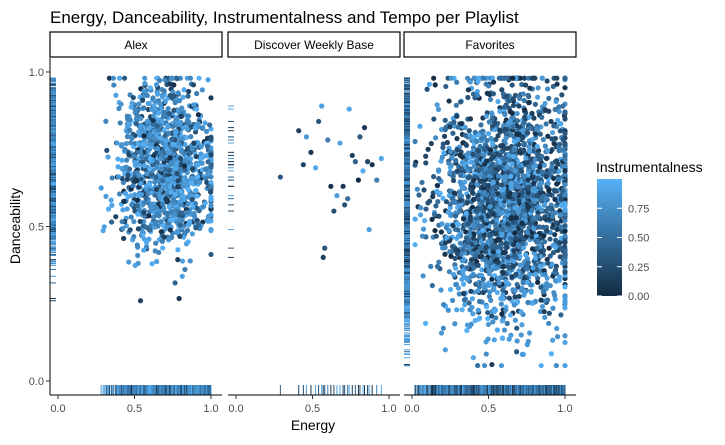 This screenshot has width=725, height=445. Describe the element at coordinates (156, 190) in the screenshot. I see `points-group` at that location.